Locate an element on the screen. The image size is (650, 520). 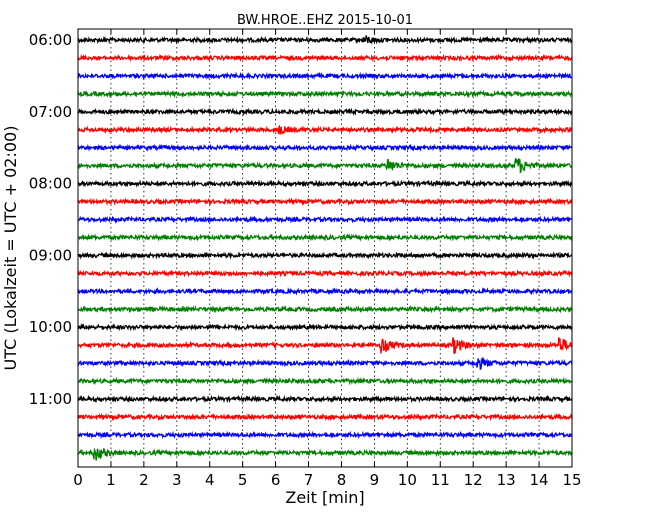
trace-row-10:30 is located at coordinates (325, 363).